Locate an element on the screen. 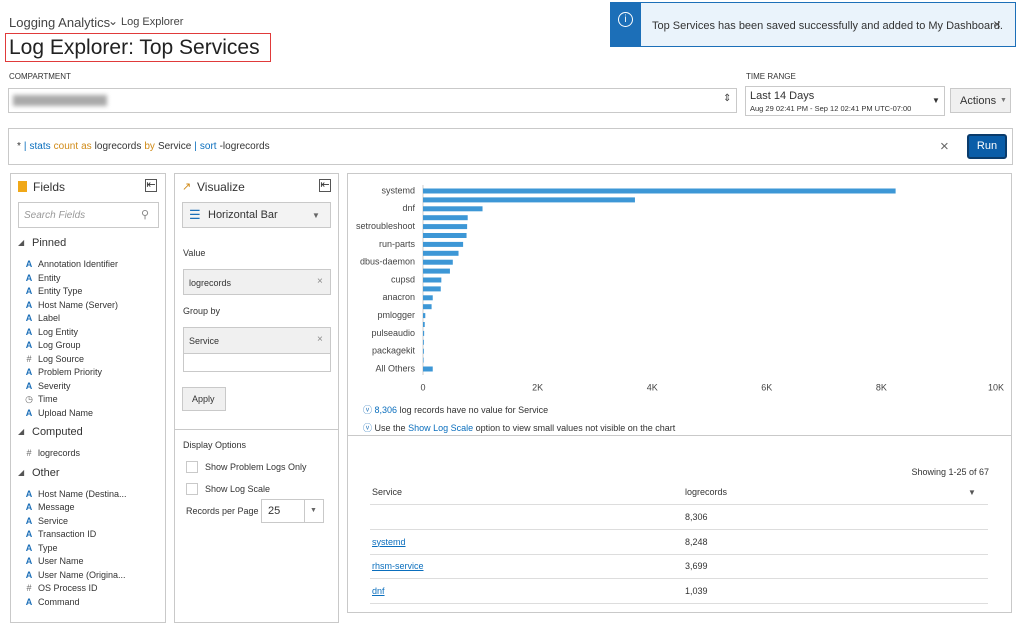  service-link: rhsm-service is located at coordinates (398, 566).